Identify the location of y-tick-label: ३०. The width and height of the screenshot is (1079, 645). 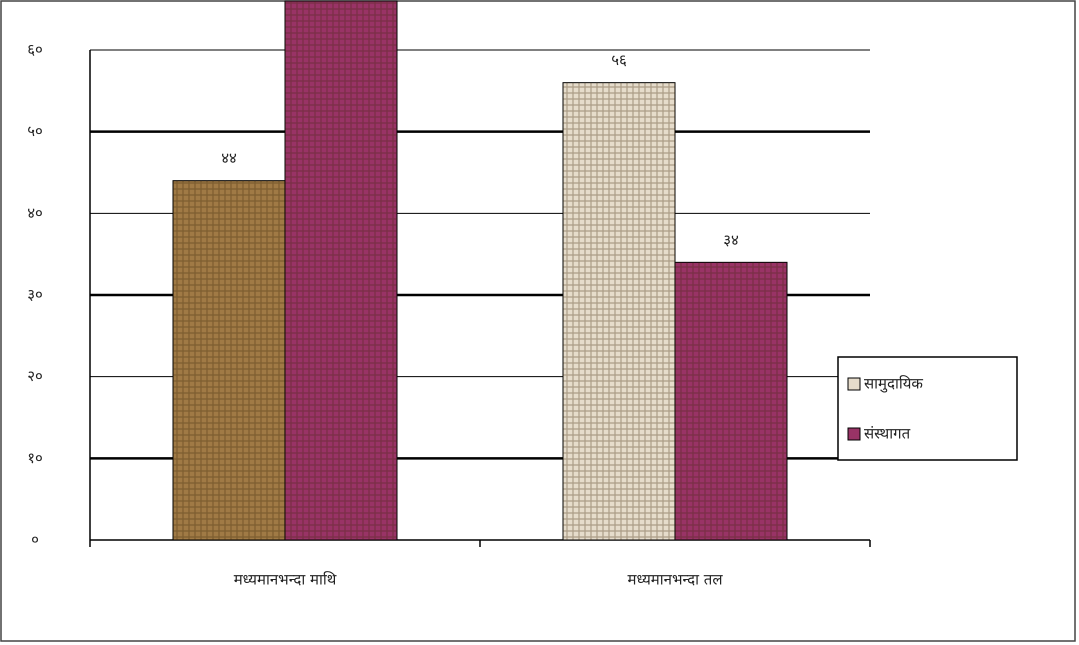
(35, 295).